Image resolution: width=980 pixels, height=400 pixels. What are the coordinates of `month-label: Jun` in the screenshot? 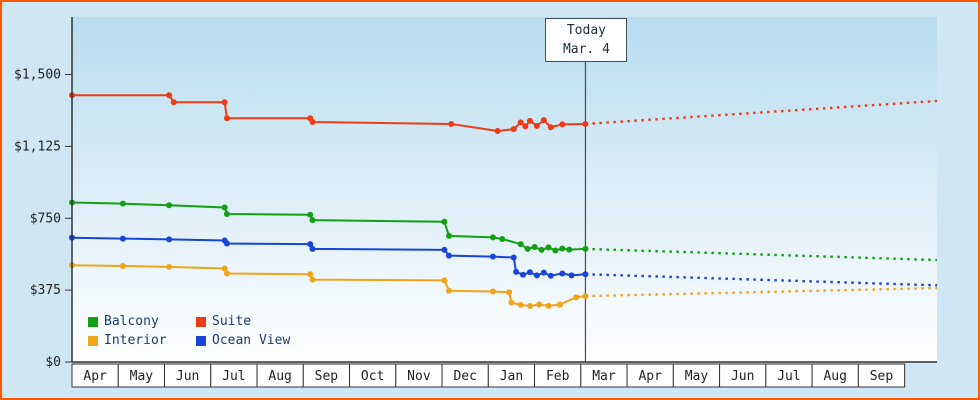 It's located at (187, 376).